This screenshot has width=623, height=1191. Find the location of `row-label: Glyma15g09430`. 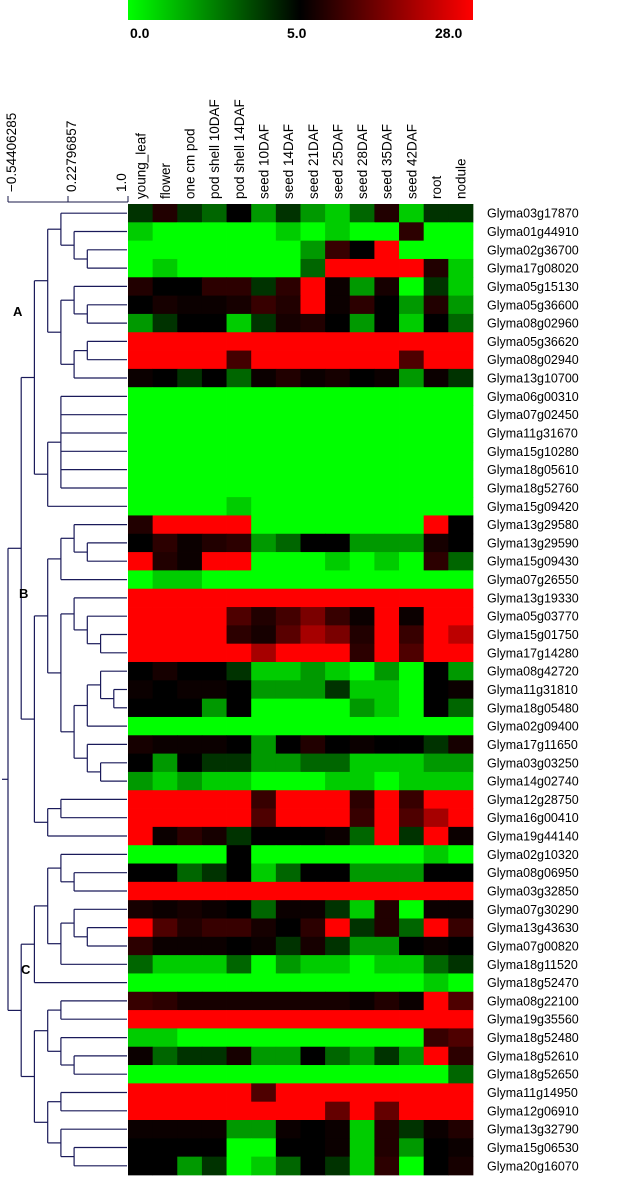

row-label: Glyma15g09430 is located at coordinates (533, 562).